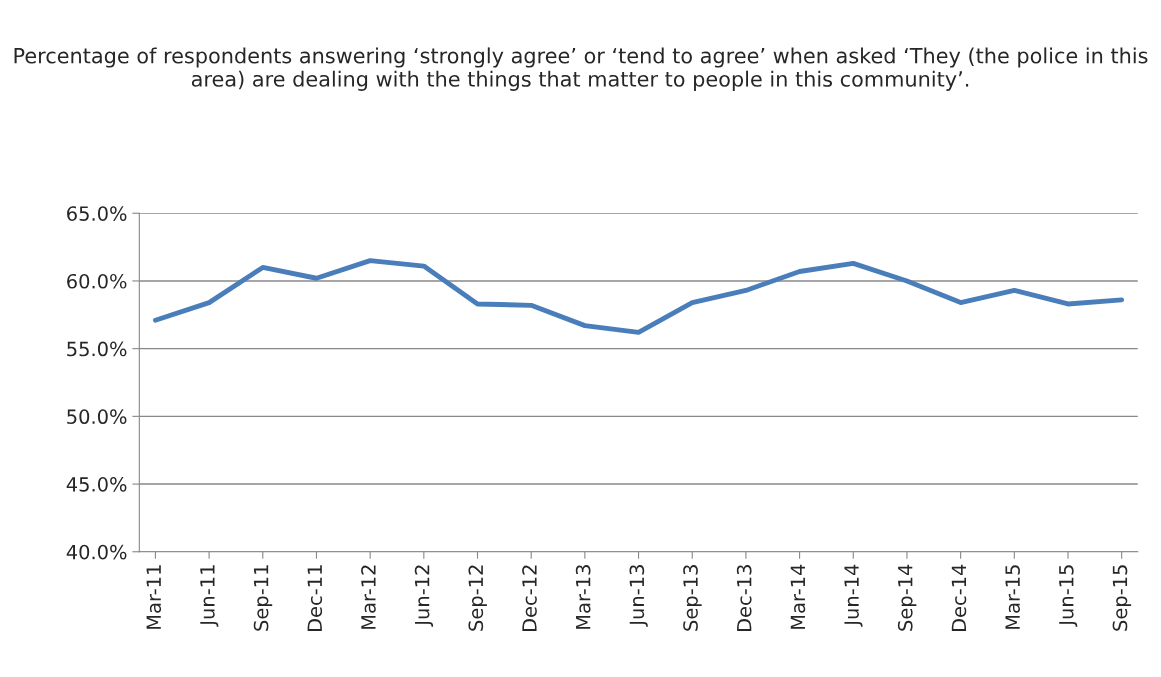 The height and width of the screenshot is (677, 1161). What do you see at coordinates (798, 596) in the screenshot?
I see `x-tick-label: Mar-14` at bounding box center [798, 596].